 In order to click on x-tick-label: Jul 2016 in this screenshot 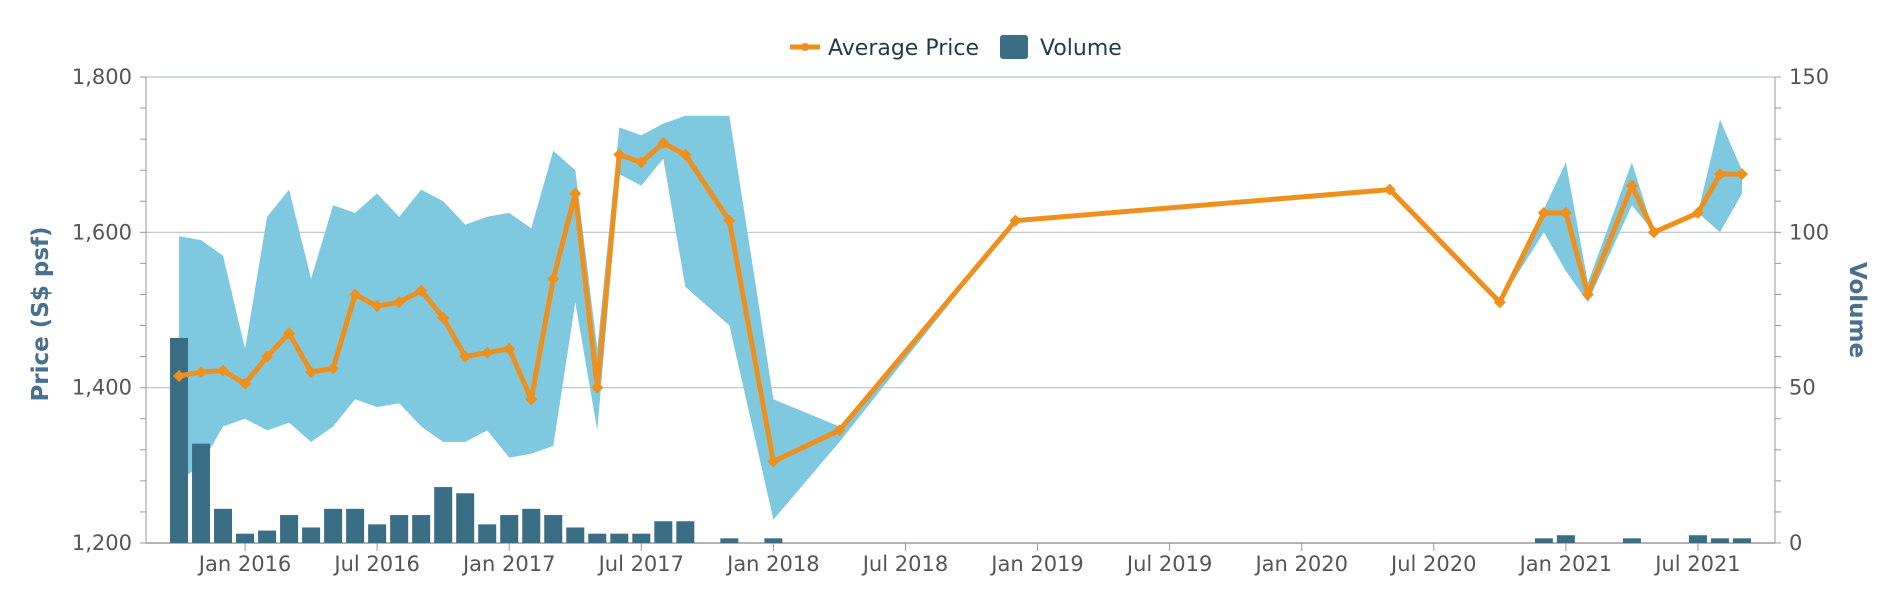, I will do `click(375, 564)`.